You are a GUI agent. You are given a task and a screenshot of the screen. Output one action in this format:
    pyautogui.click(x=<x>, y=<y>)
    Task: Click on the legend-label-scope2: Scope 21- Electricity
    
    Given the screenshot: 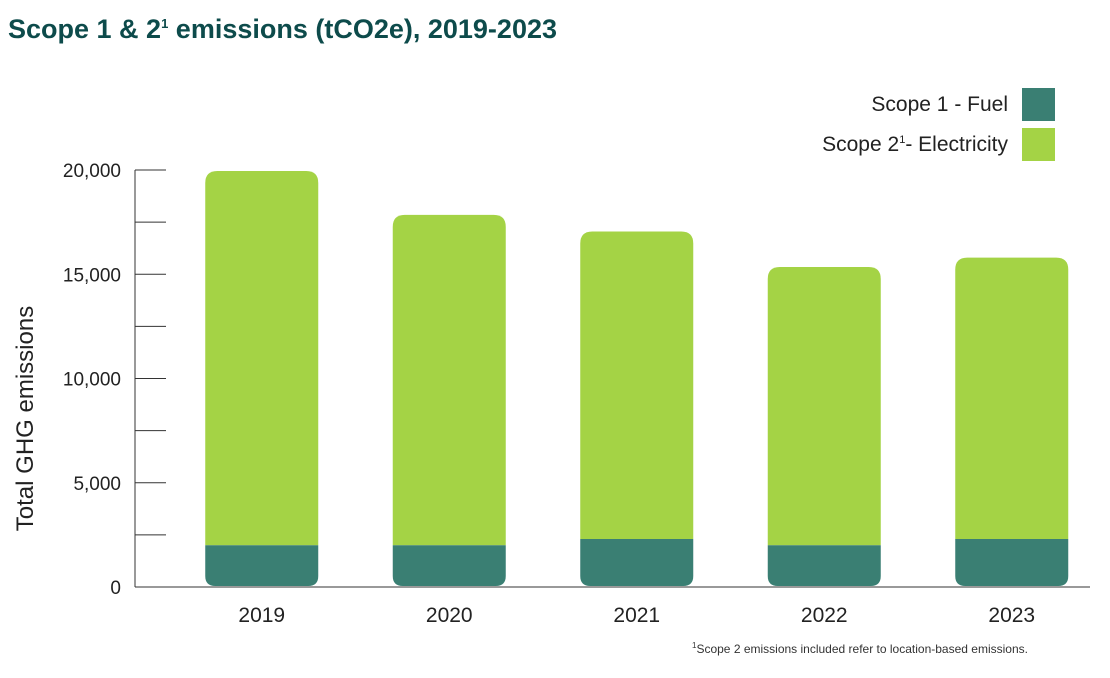 What is the action you would take?
    pyautogui.click(x=915, y=144)
    